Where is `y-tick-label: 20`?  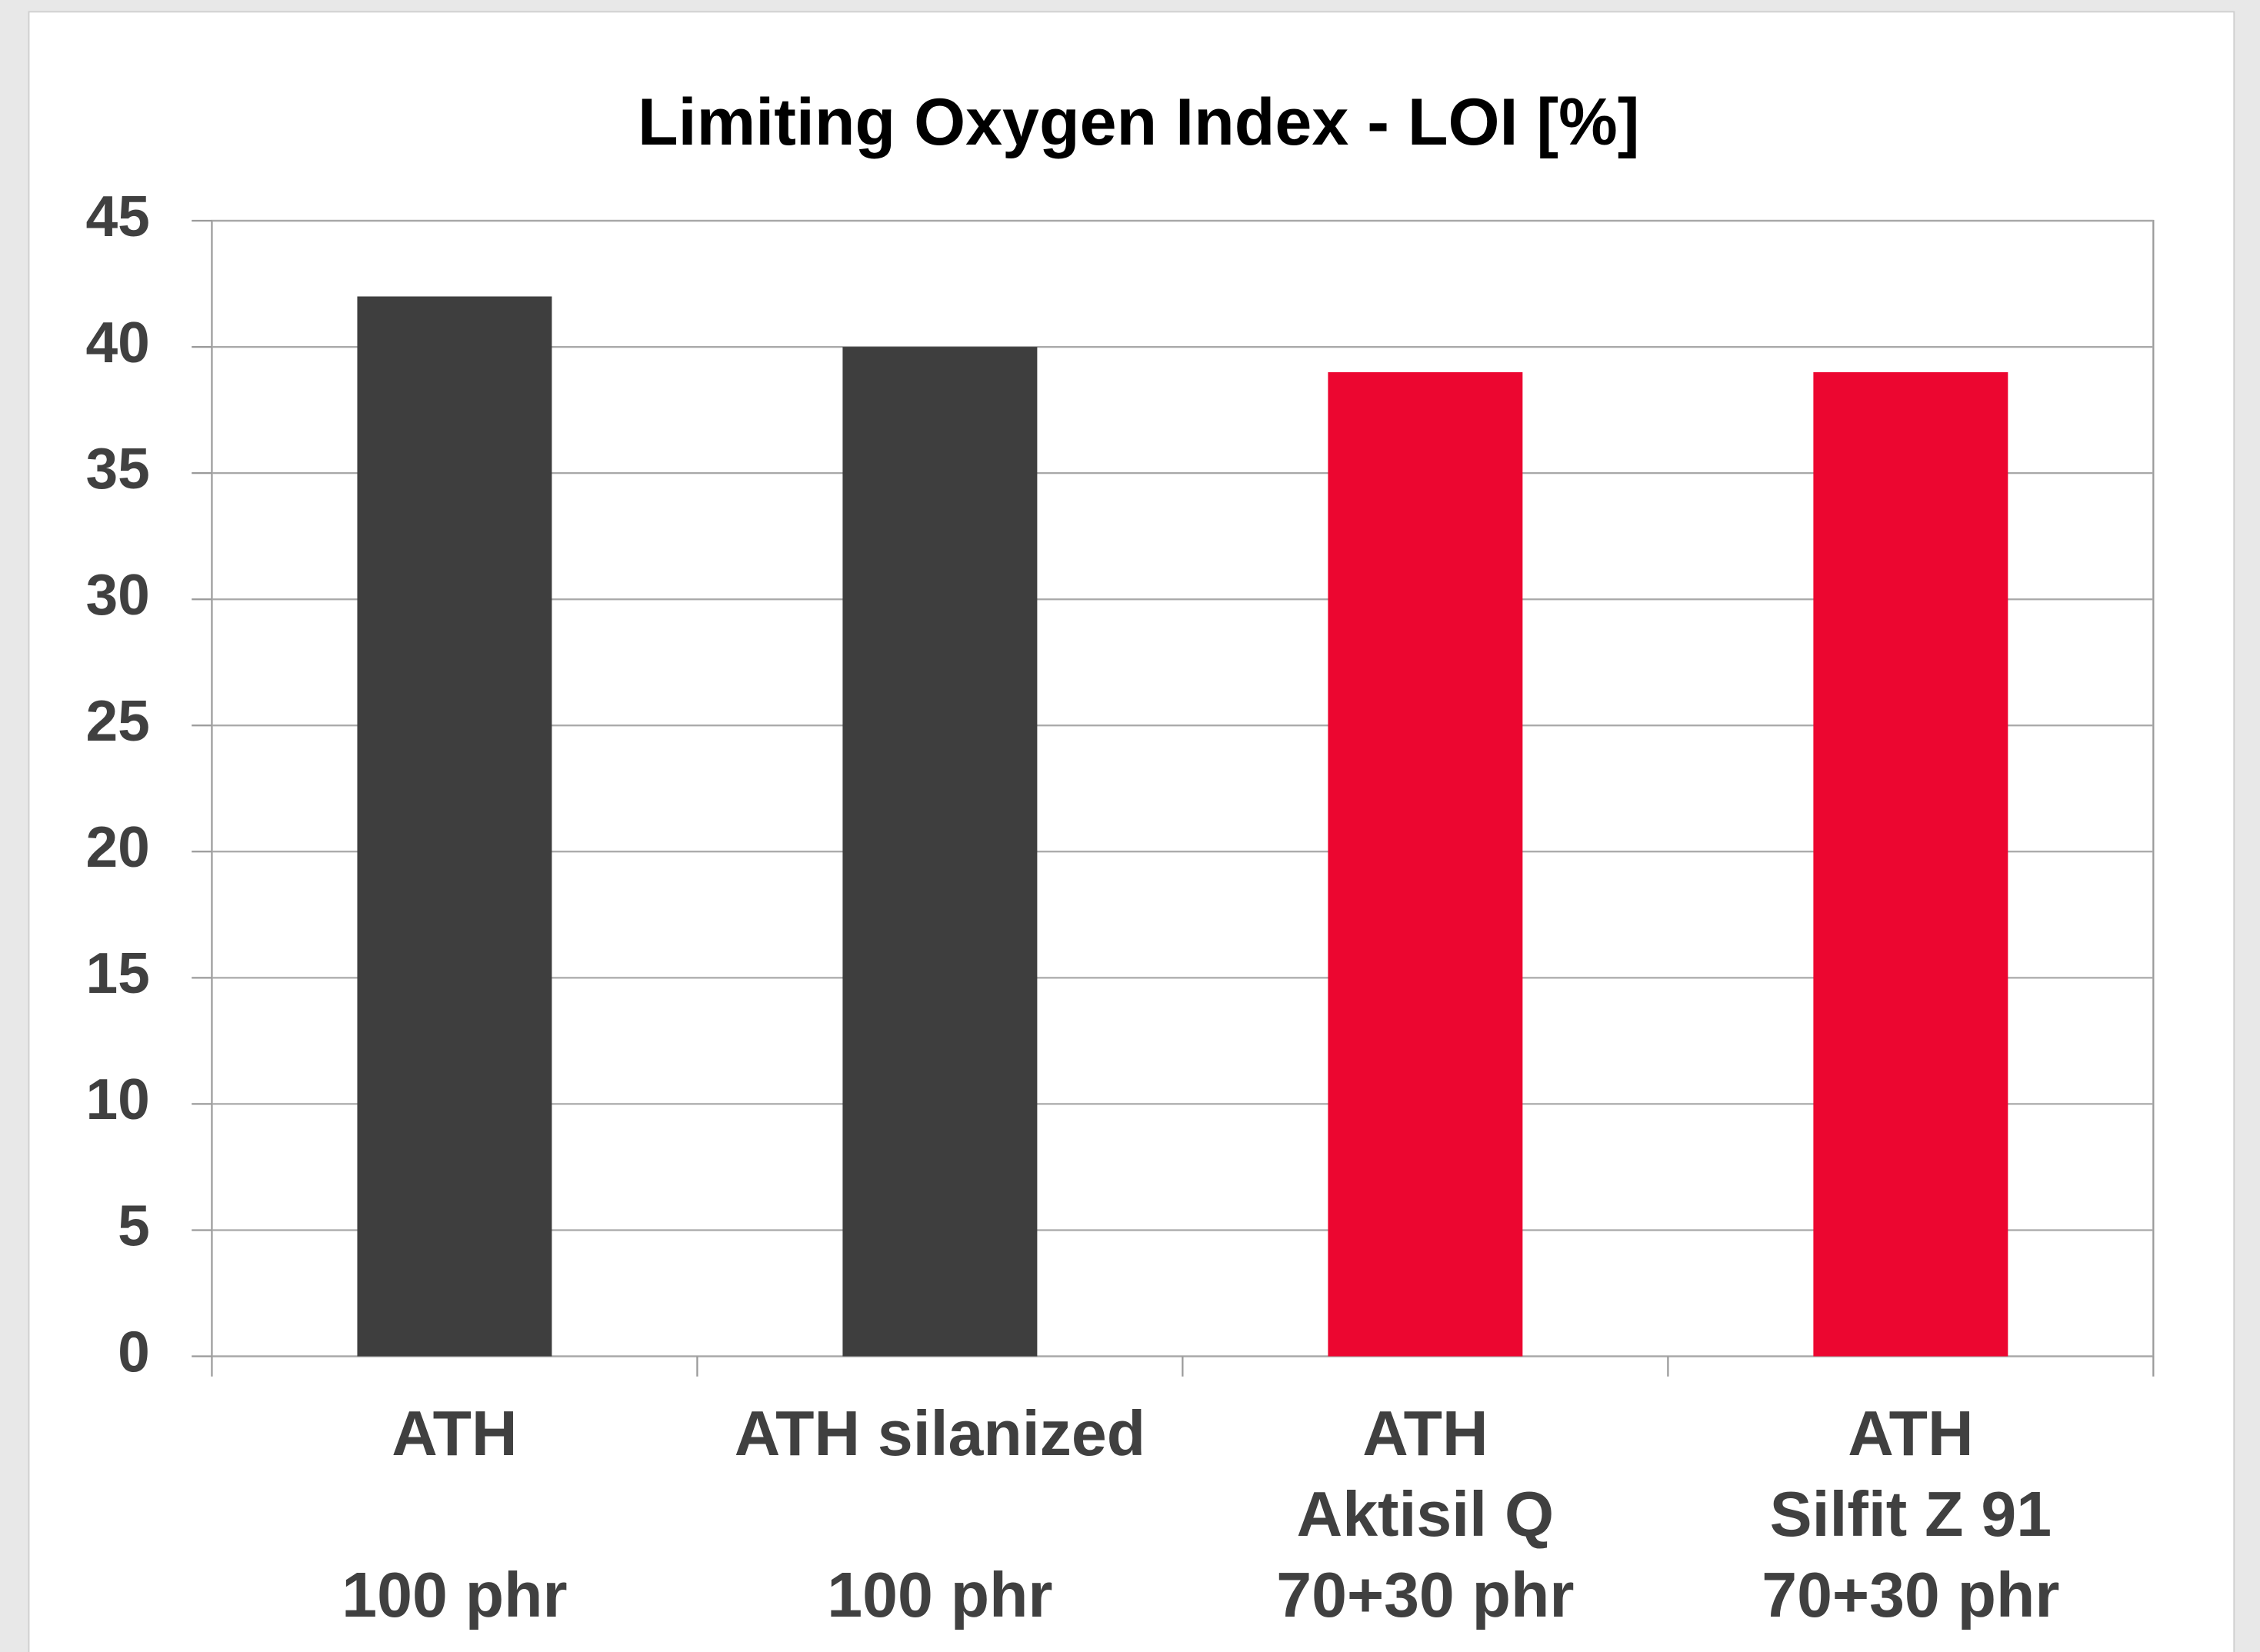
y-tick-label: 20 is located at coordinates (118, 847).